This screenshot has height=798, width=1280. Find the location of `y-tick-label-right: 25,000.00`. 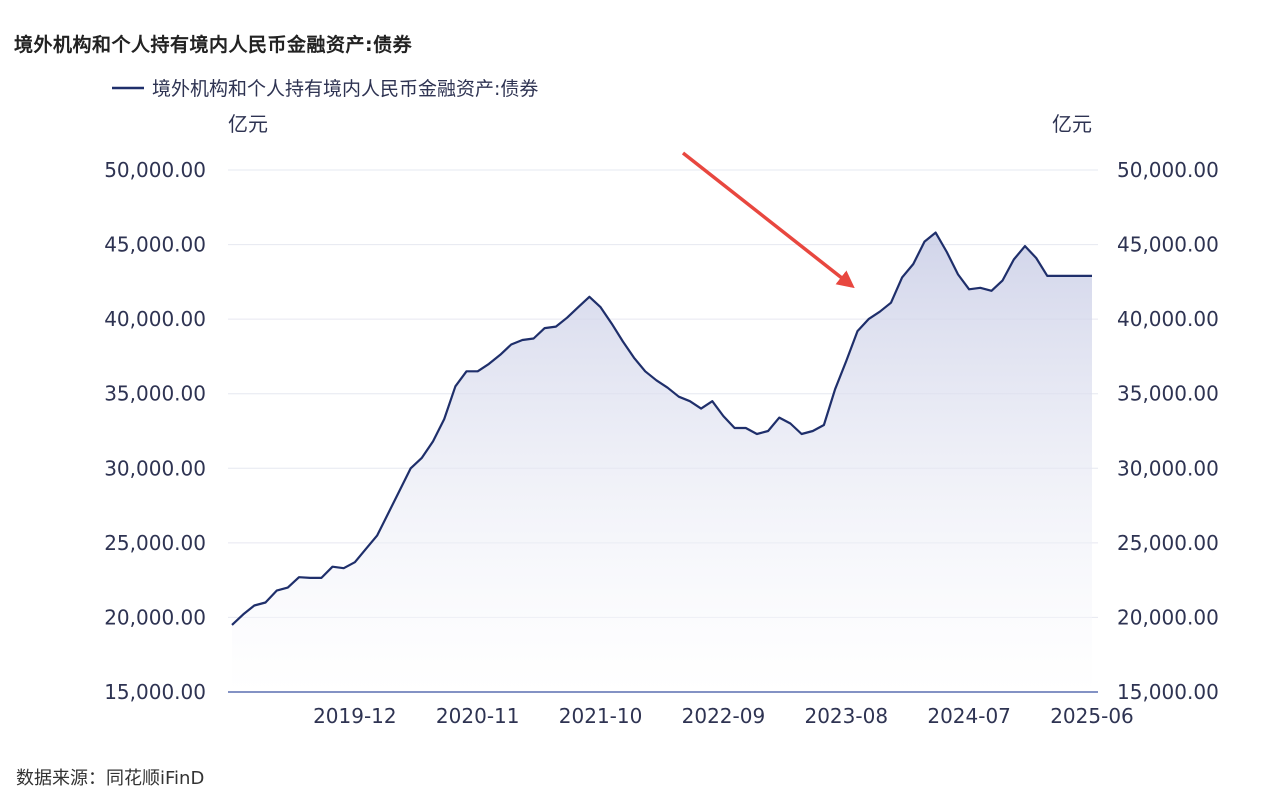

y-tick-label-right: 25,000.00 is located at coordinates (1168, 543).